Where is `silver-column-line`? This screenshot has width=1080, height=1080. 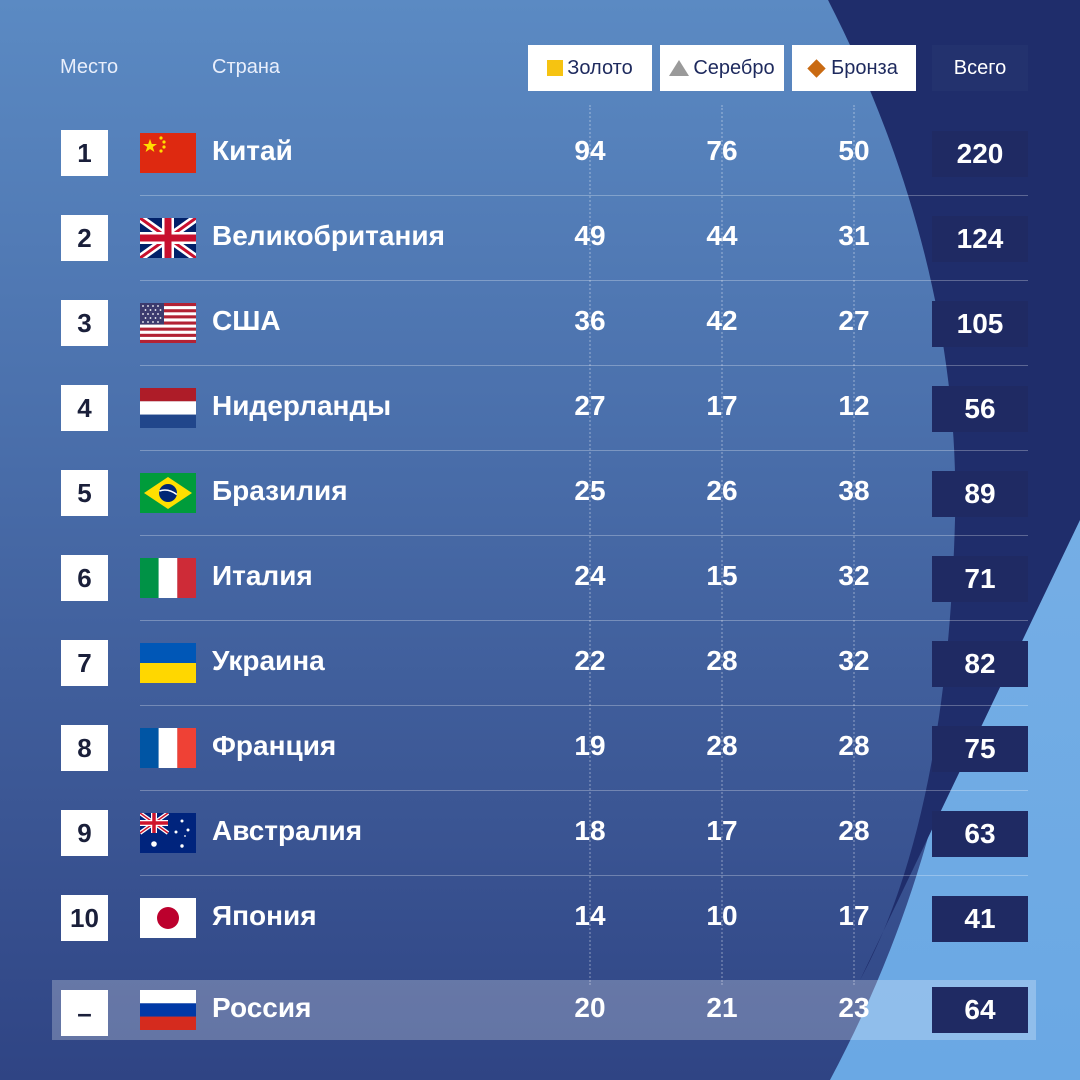
silver-column-line is located at coordinates (722, 545).